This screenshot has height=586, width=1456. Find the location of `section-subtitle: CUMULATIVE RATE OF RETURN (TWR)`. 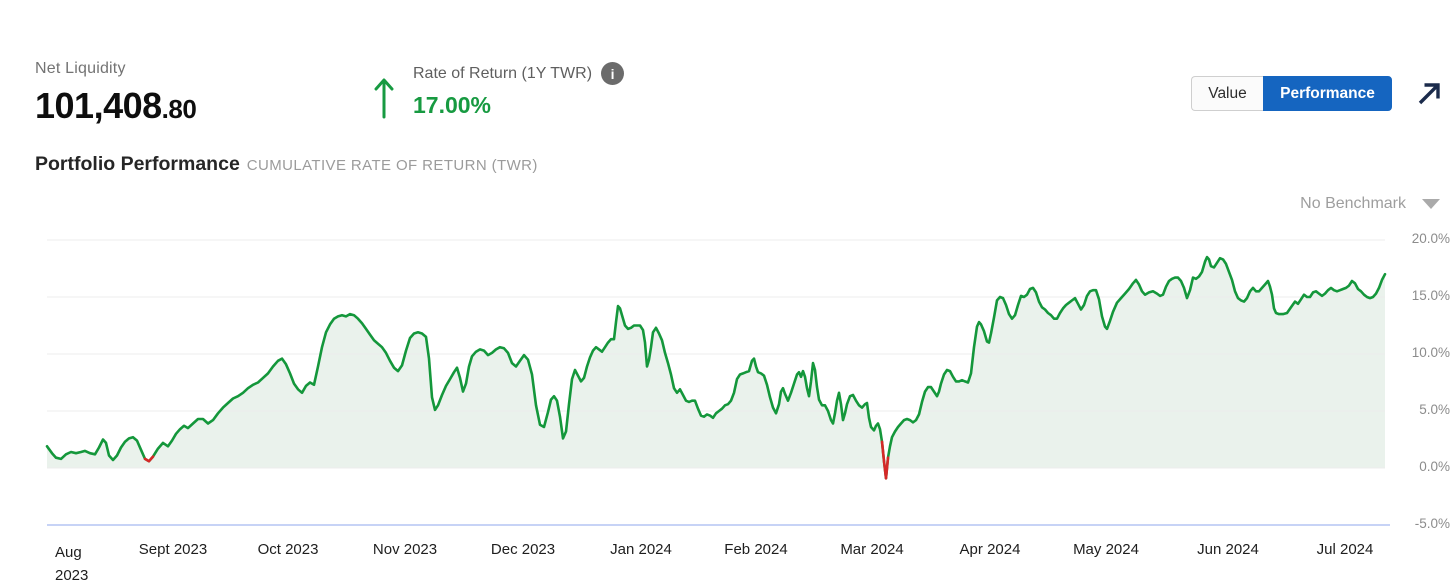

section-subtitle: CUMULATIVE RATE OF RETURN (TWR) is located at coordinates (392, 165).